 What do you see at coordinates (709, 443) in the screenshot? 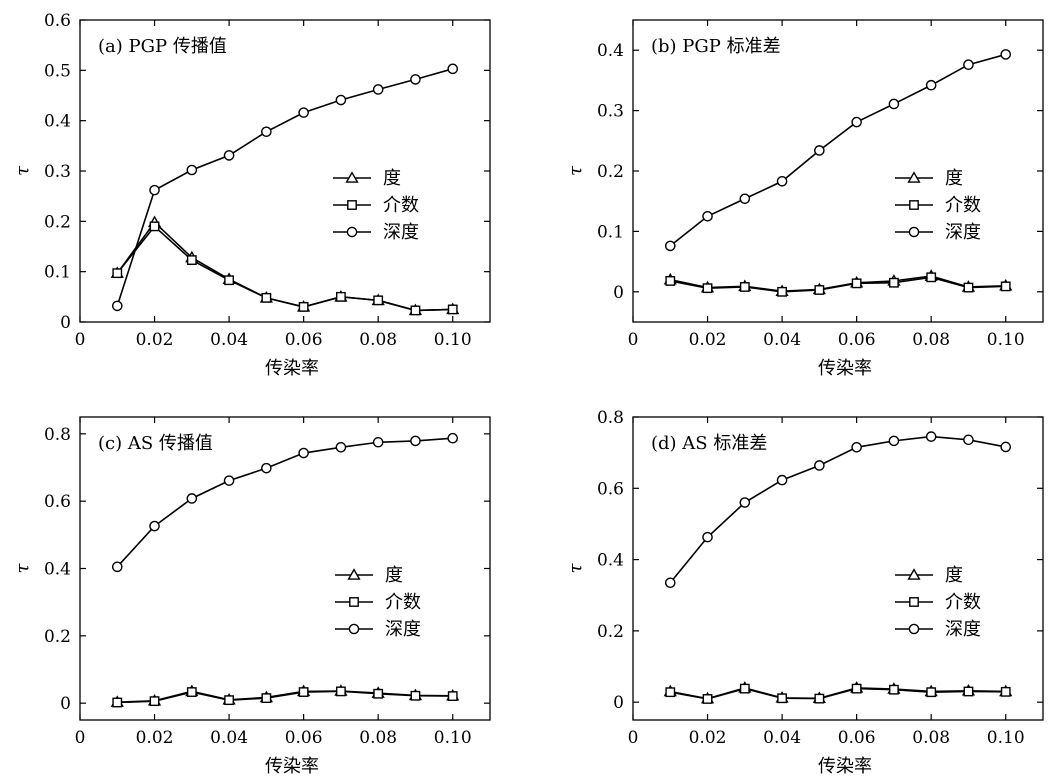
I see `panel-title: (d) AS 标准差` at bounding box center [709, 443].